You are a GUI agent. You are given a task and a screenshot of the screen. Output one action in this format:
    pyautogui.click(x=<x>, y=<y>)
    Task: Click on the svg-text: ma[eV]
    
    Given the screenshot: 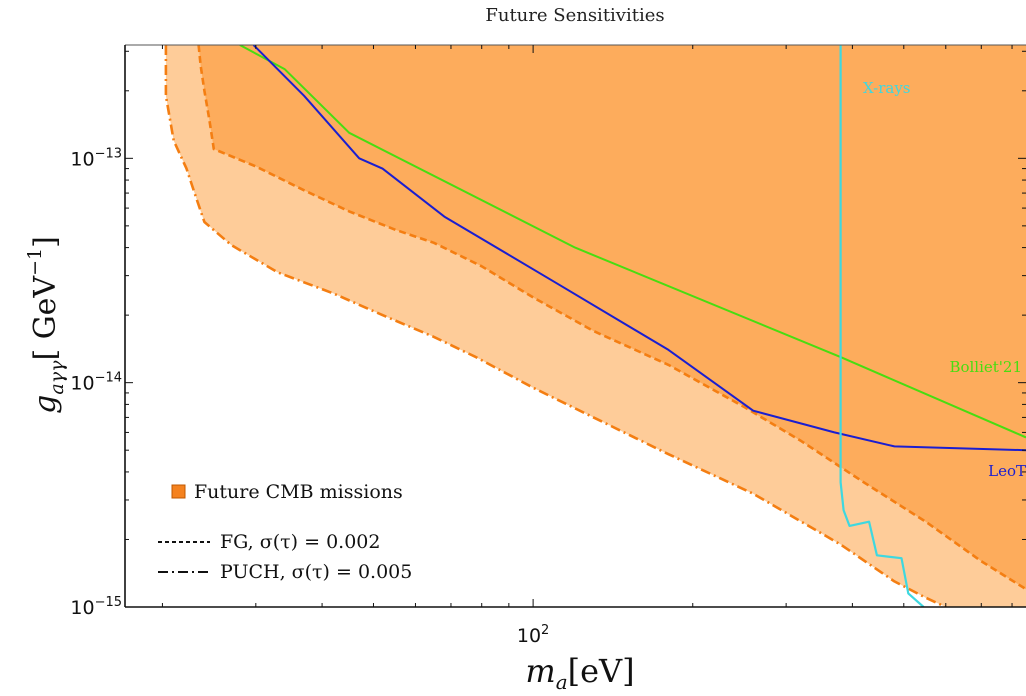 What is the action you would take?
    pyautogui.click(x=579, y=673)
    